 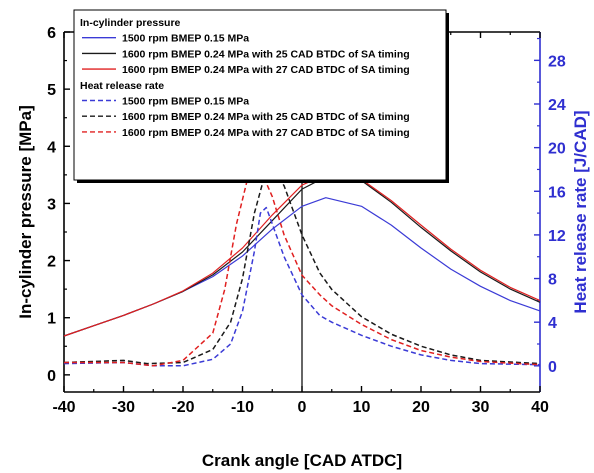 What do you see at coordinates (51, 204) in the screenshot?
I see `y-tick-label: 3` at bounding box center [51, 204].